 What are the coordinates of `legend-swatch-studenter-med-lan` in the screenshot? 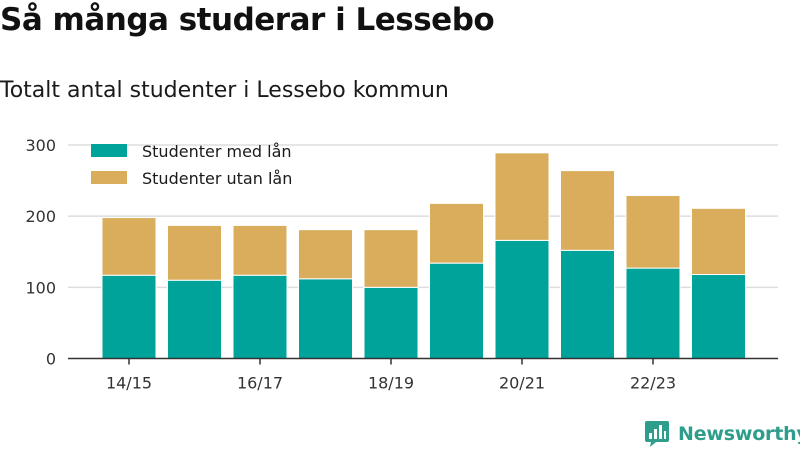 It's located at (109, 150).